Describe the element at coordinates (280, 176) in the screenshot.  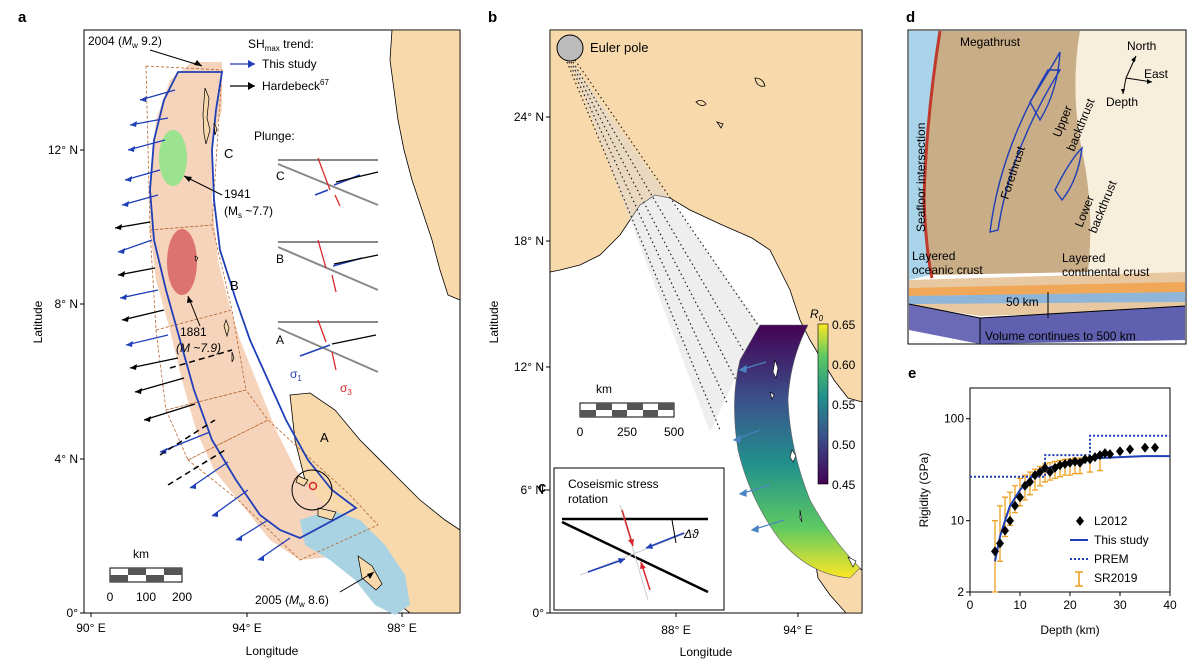
I see `plunge-c: C` at that location.